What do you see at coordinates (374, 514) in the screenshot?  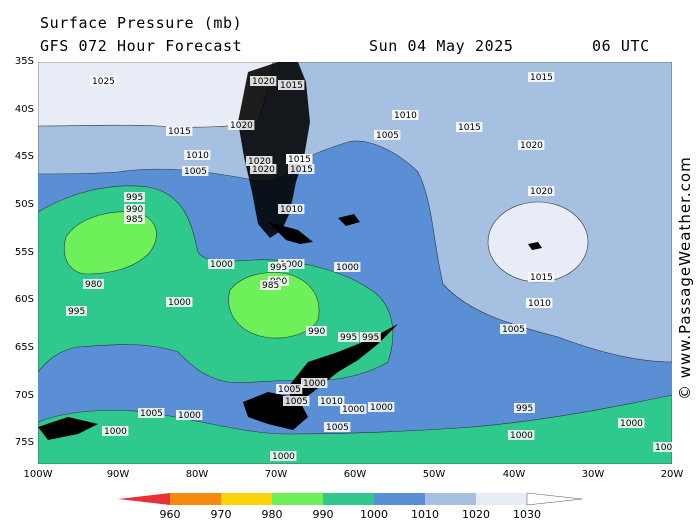 I see `legend-tick-1000: 1000` at bounding box center [374, 514].